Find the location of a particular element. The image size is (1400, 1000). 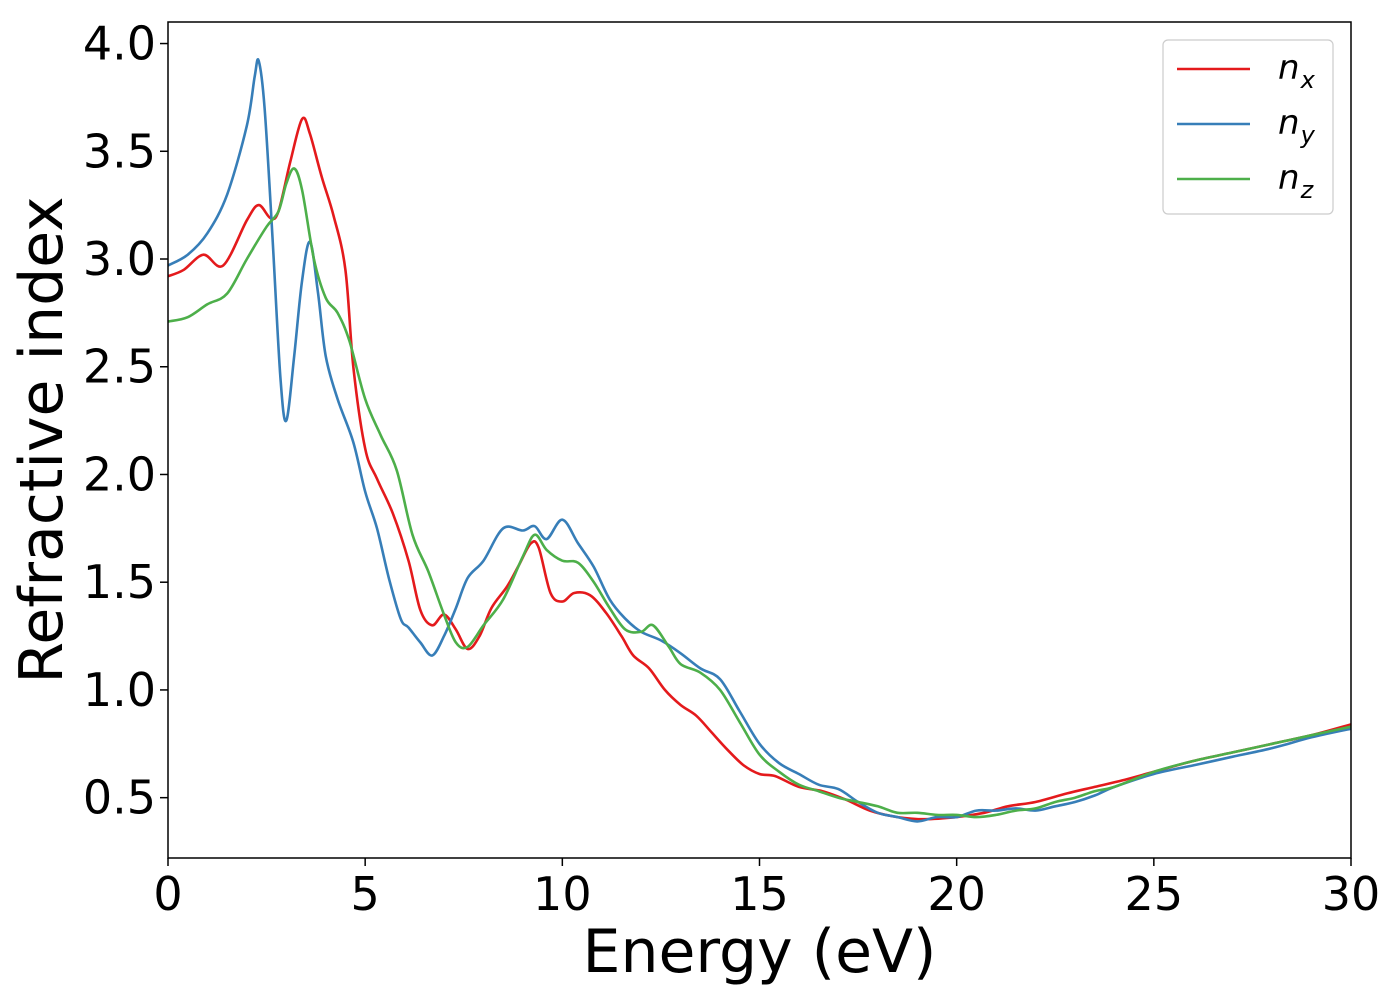

x-axis-ticks: 0 5 10 15 20 25 30 is located at coordinates (766, 889).